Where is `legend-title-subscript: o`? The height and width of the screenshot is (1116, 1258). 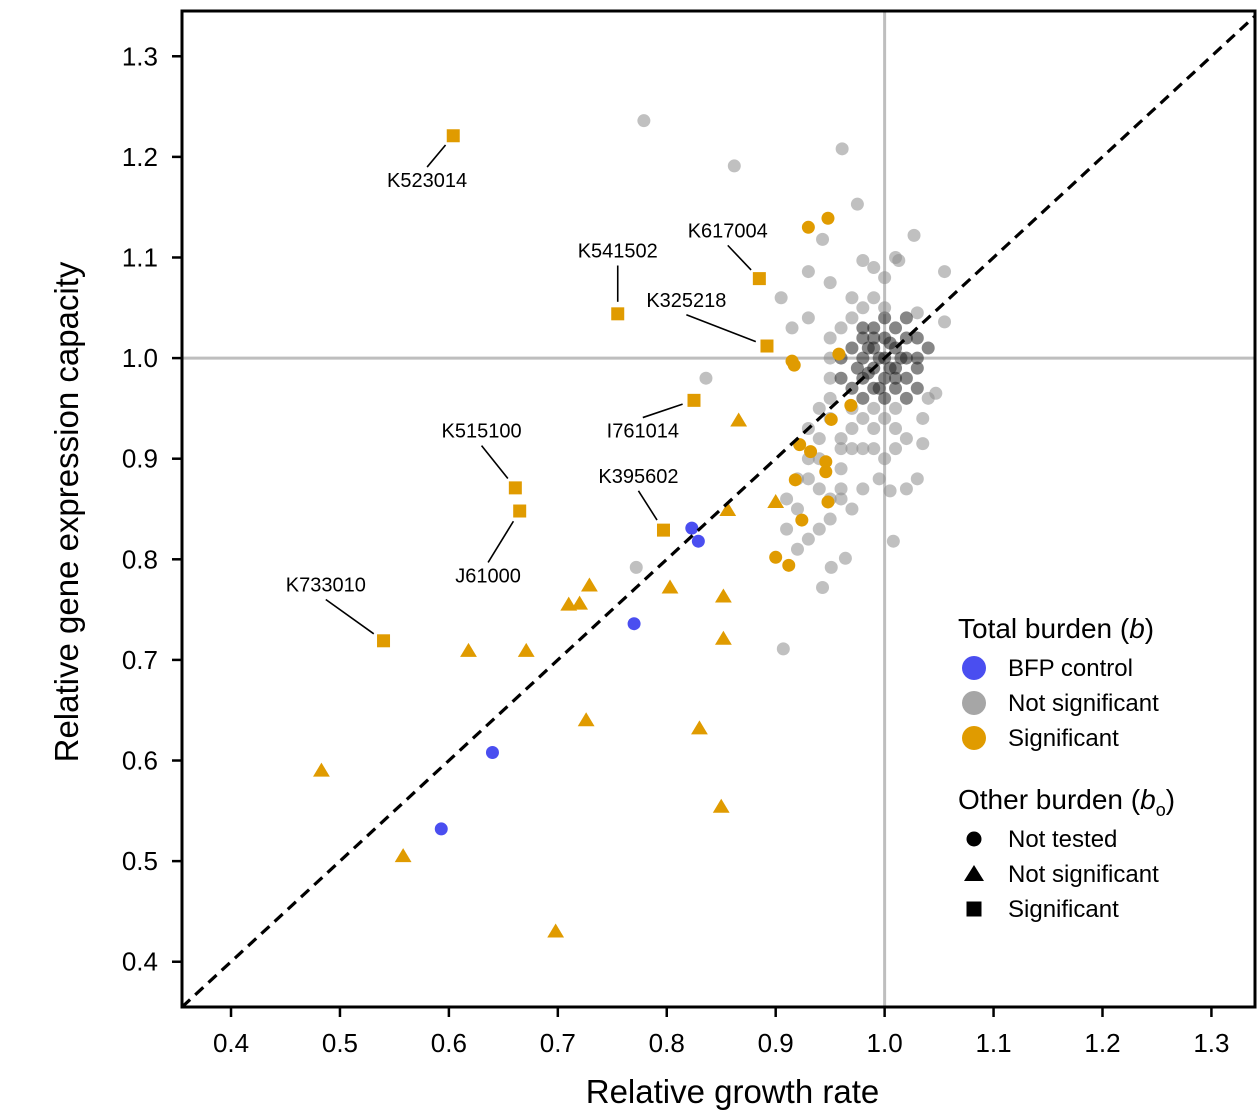
legend-title-subscript: o is located at coordinates (1161, 810).